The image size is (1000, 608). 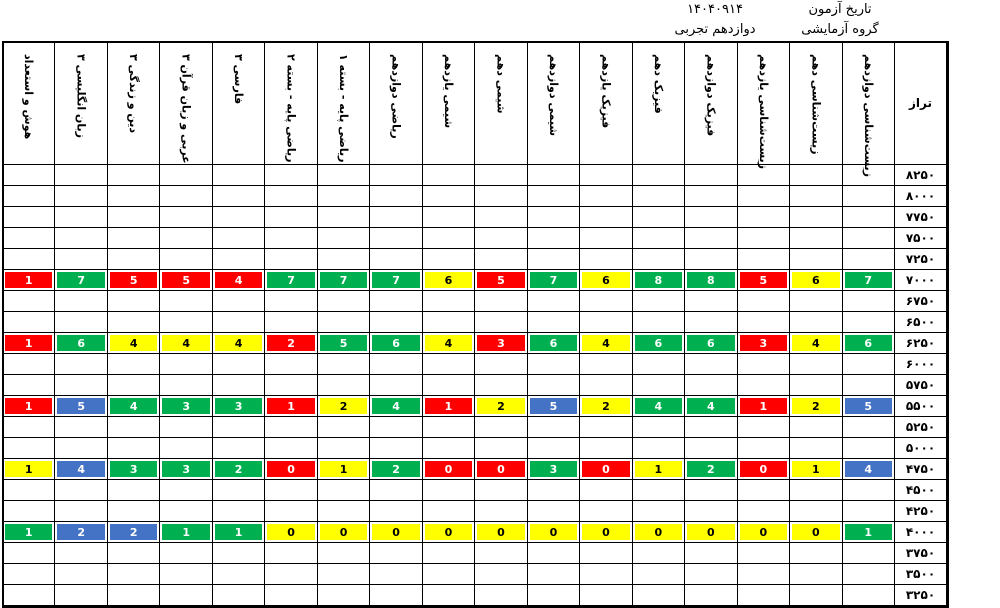 What do you see at coordinates (134, 94) in the screenshot?
I see `column-header-text: دین و زندگی ۳` at bounding box center [134, 94].